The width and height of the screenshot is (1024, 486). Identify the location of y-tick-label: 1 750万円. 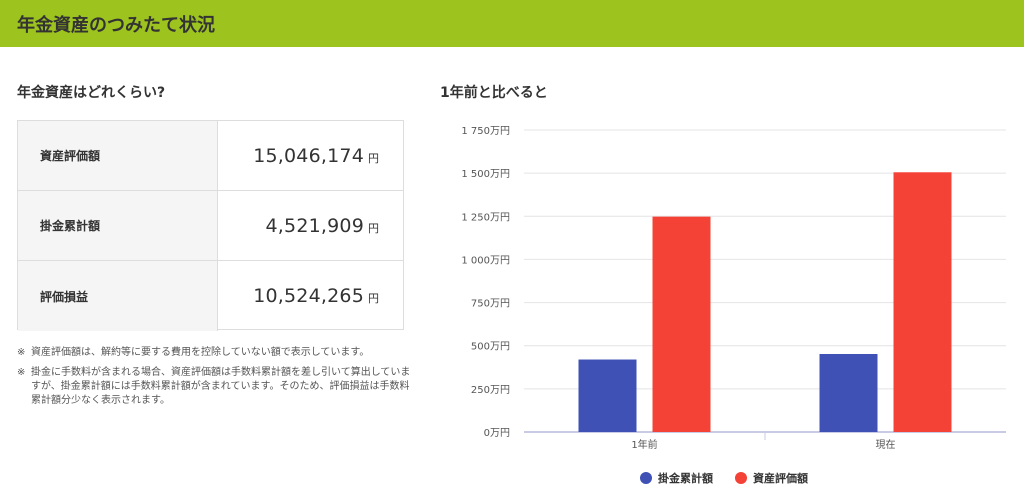
(485, 131).